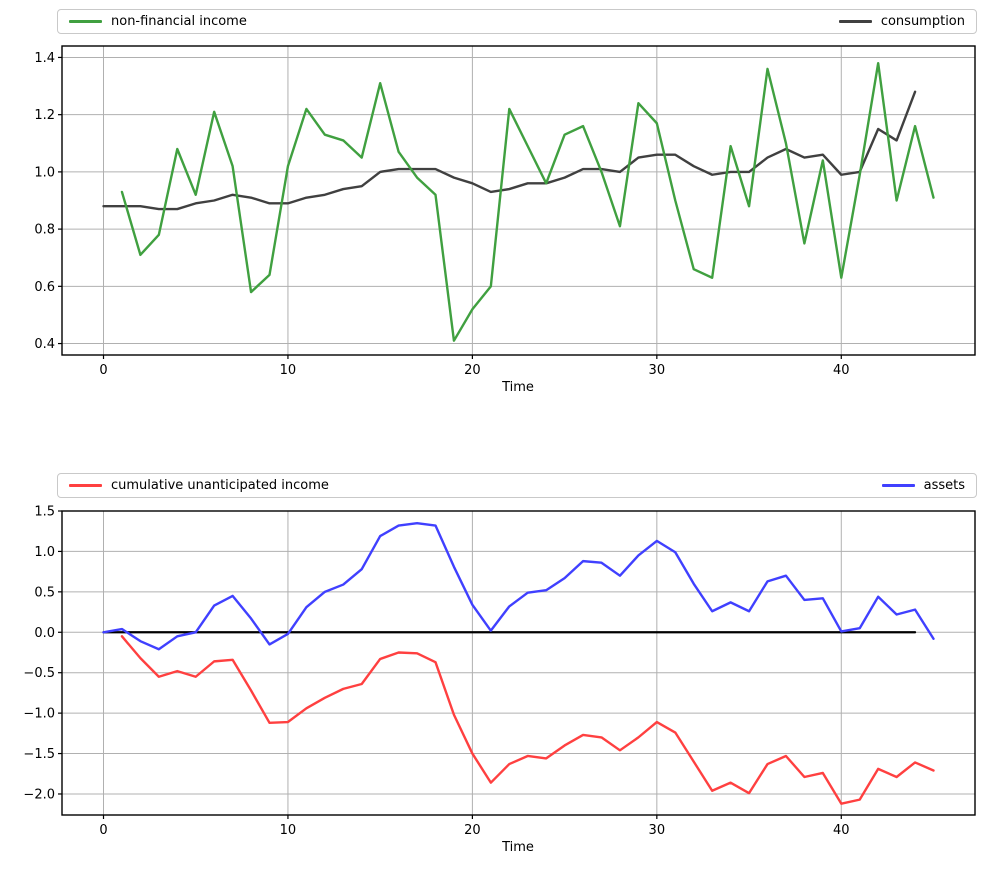  Describe the element at coordinates (44, 230) in the screenshot. I see `y-tick-label: 0.8` at that location.